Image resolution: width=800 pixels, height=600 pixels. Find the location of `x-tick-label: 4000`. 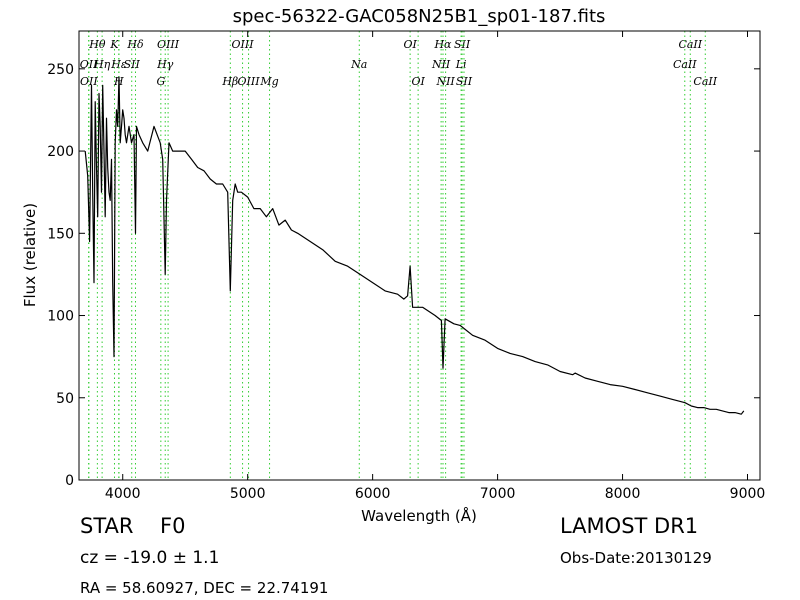

x-tick-label: 4000 is located at coordinates (123, 494).